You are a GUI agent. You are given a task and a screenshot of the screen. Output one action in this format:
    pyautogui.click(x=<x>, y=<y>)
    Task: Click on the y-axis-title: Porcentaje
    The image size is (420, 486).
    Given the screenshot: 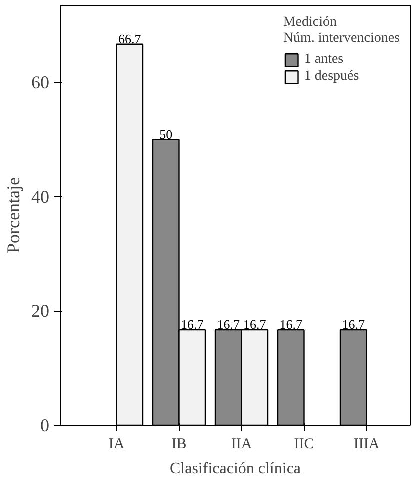 What is the action you would take?
    pyautogui.click(x=14, y=216)
    